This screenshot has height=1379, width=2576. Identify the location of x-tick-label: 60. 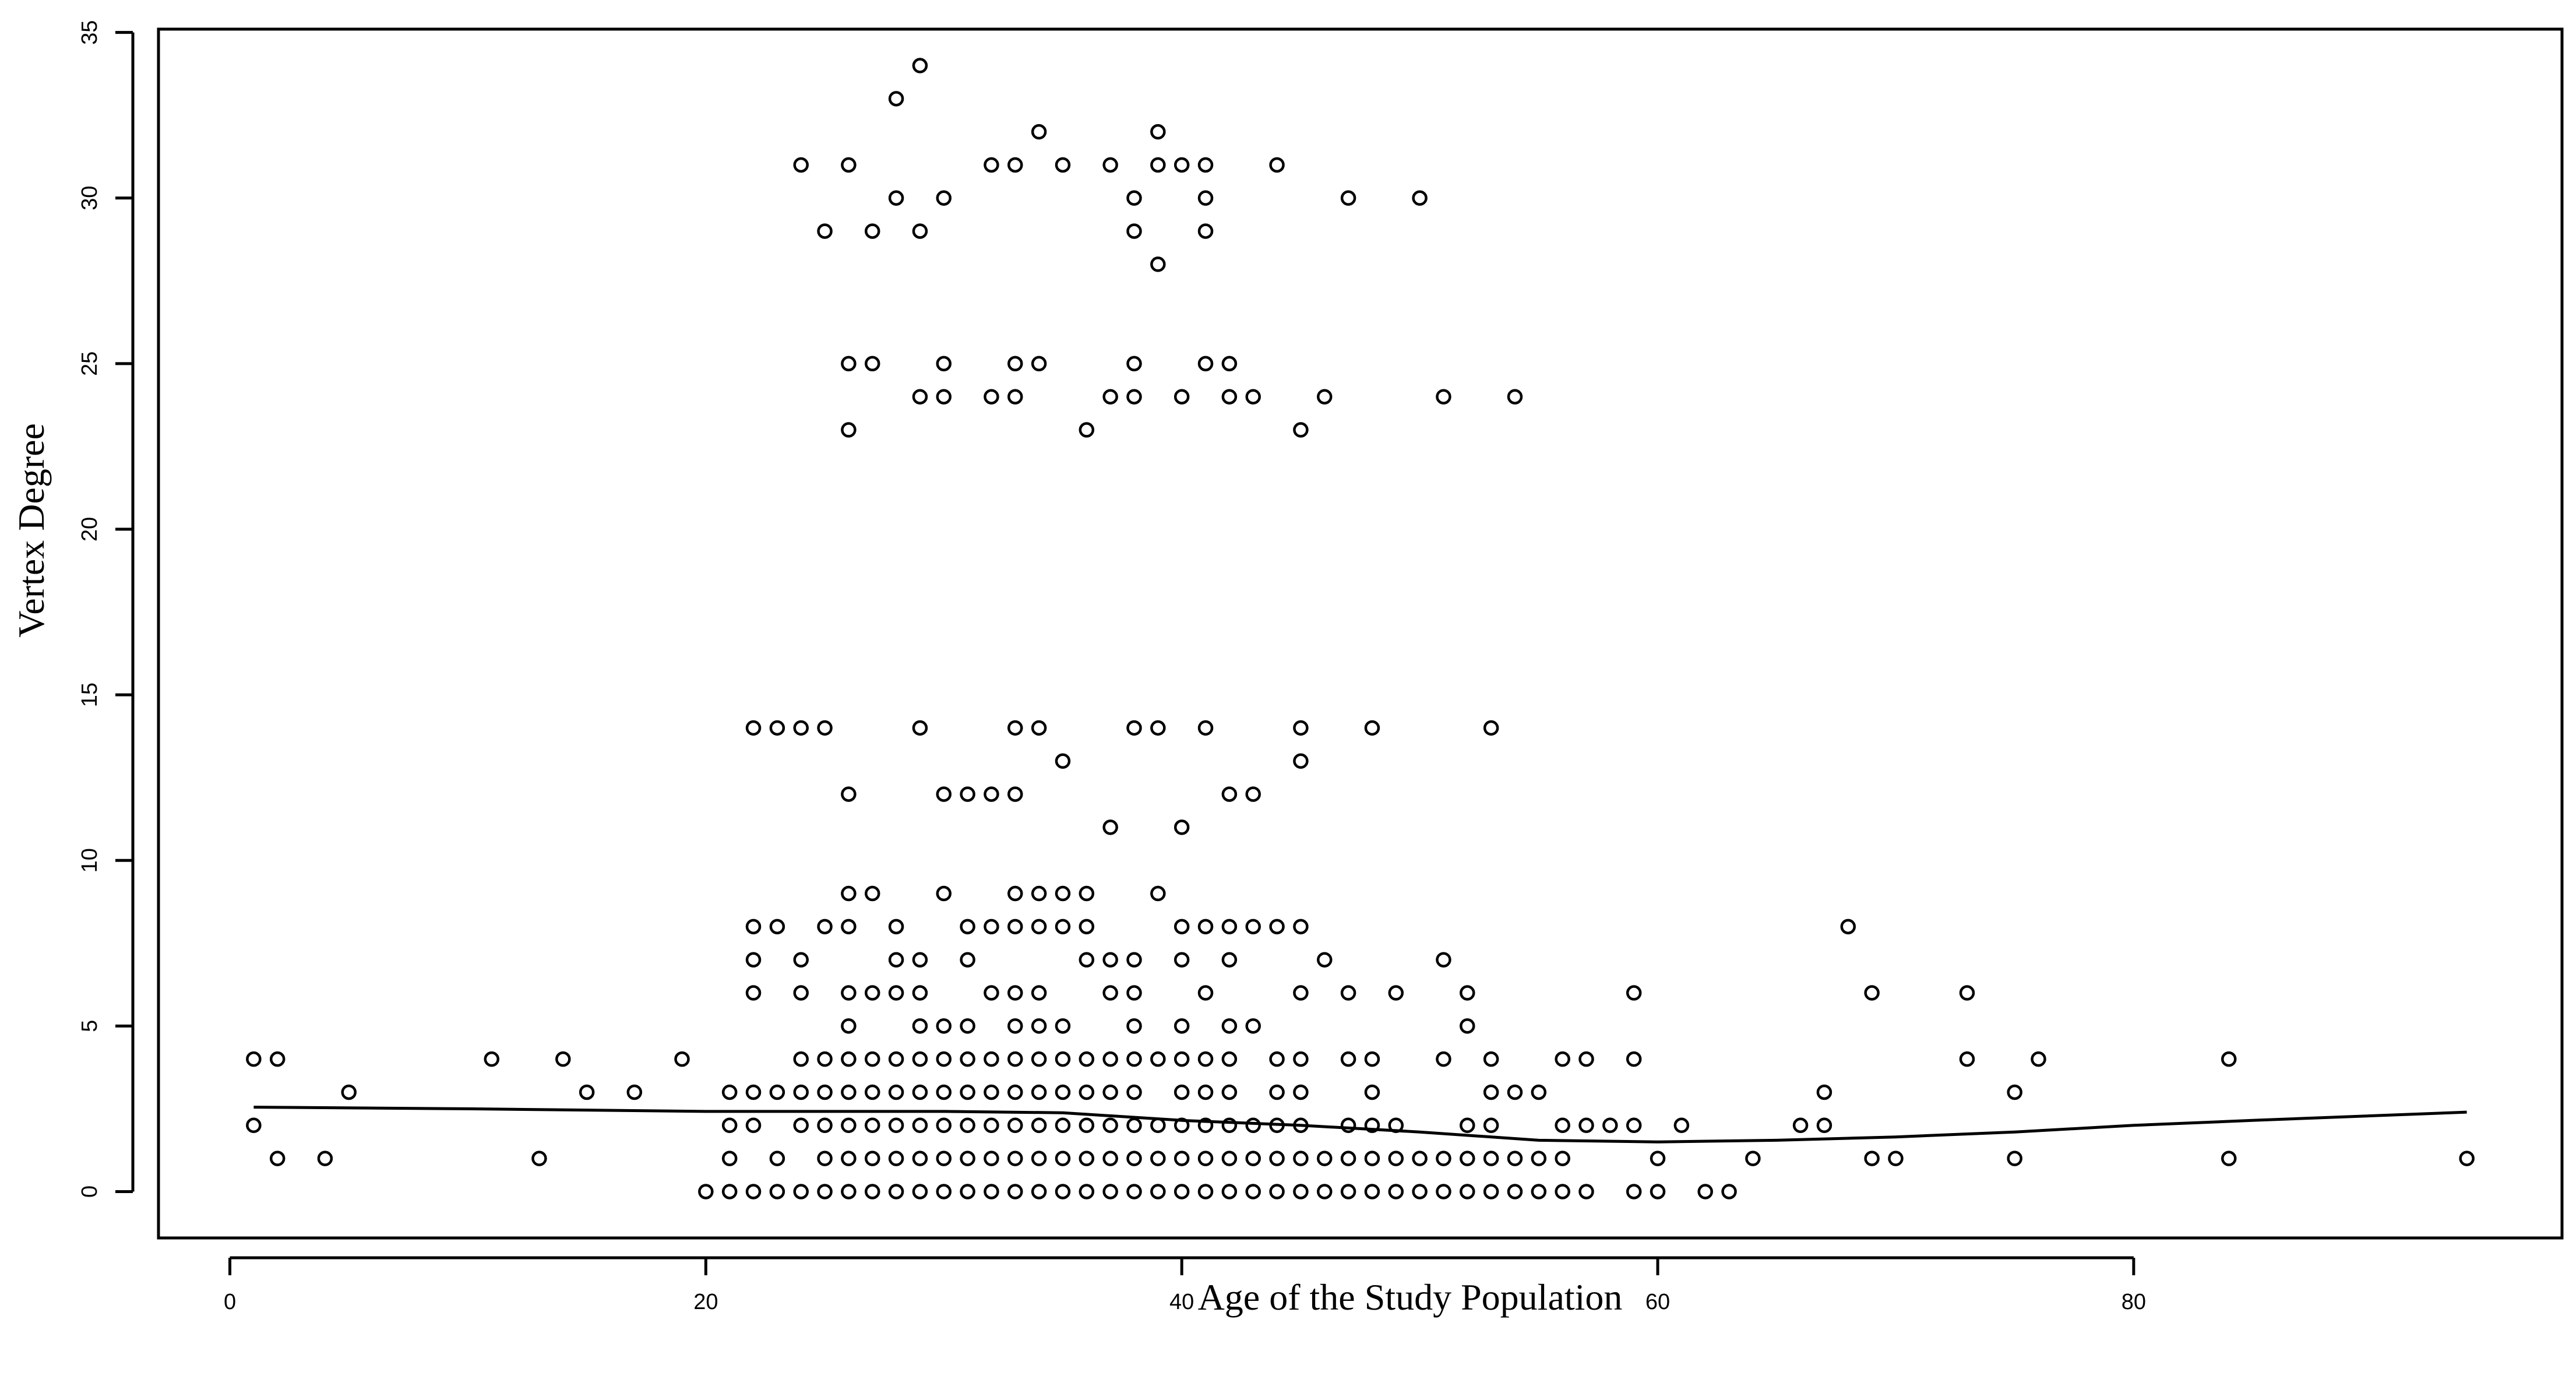
(1657, 1302).